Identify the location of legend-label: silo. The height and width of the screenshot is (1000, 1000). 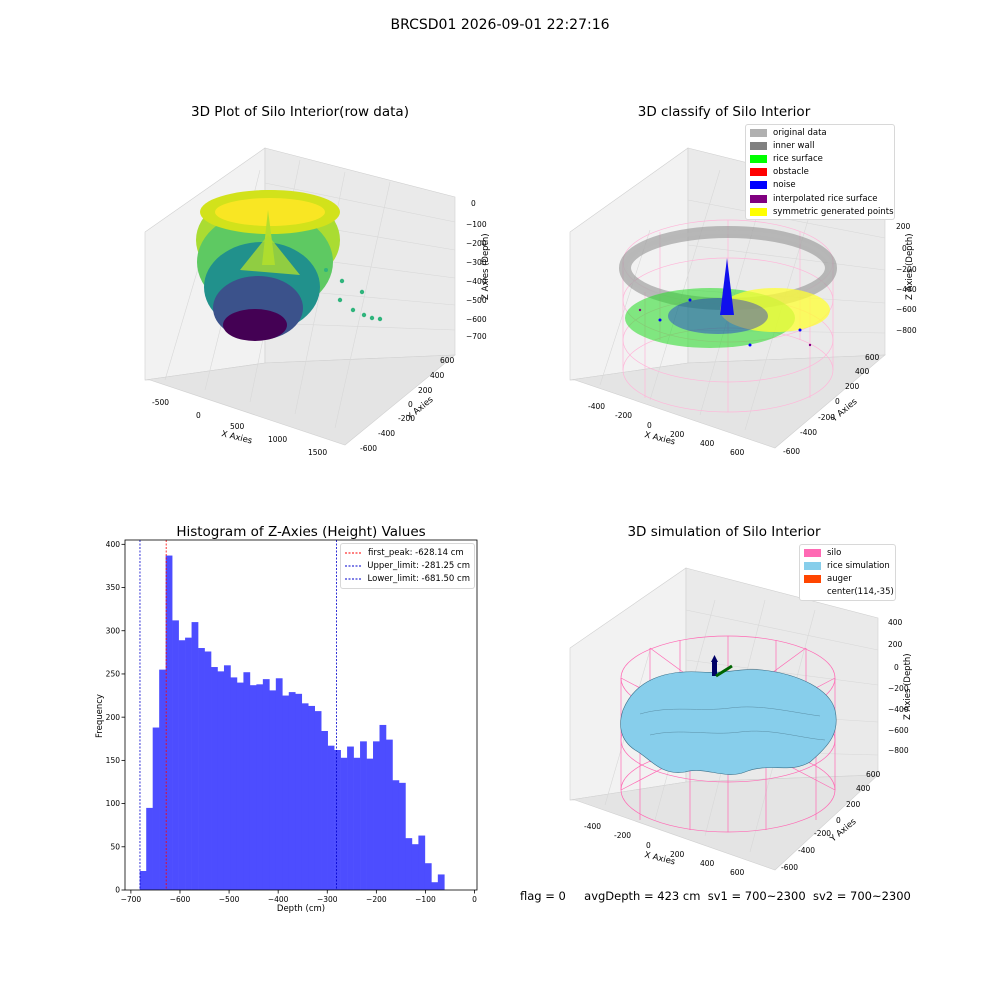
(834, 552).